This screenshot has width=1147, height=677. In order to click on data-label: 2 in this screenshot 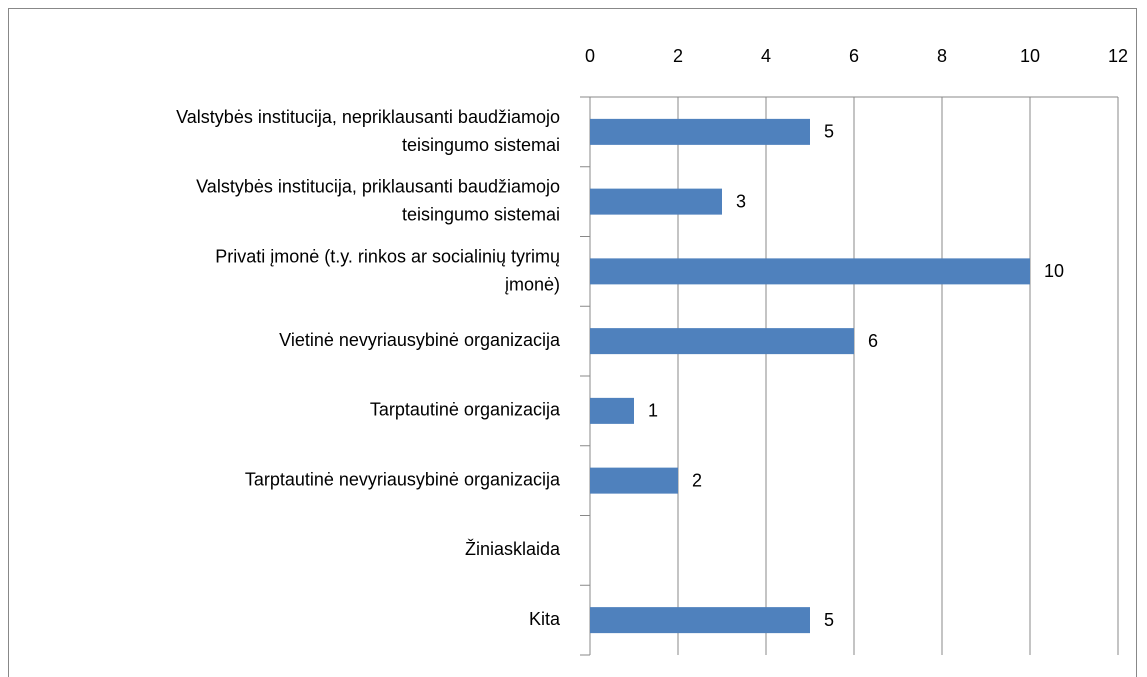, I will do `click(697, 480)`.